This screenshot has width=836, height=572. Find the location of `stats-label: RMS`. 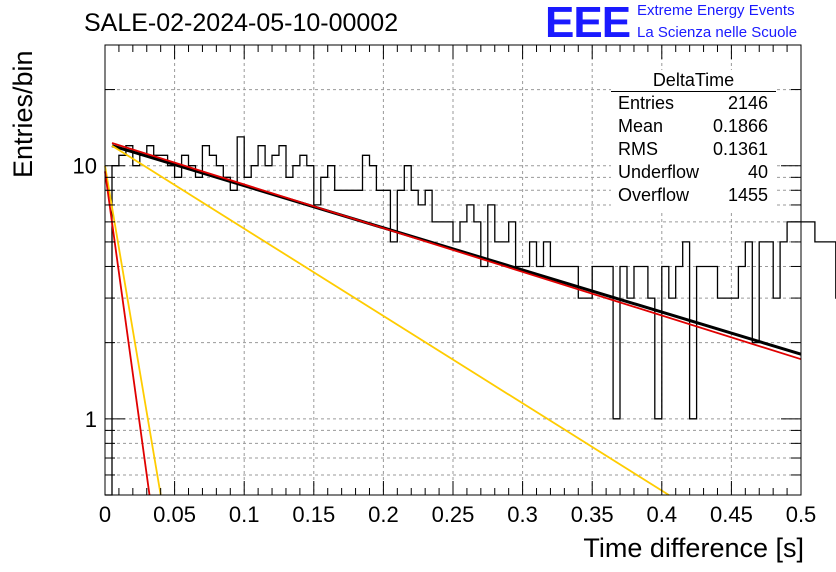

stats-label: RMS is located at coordinates (638, 149).